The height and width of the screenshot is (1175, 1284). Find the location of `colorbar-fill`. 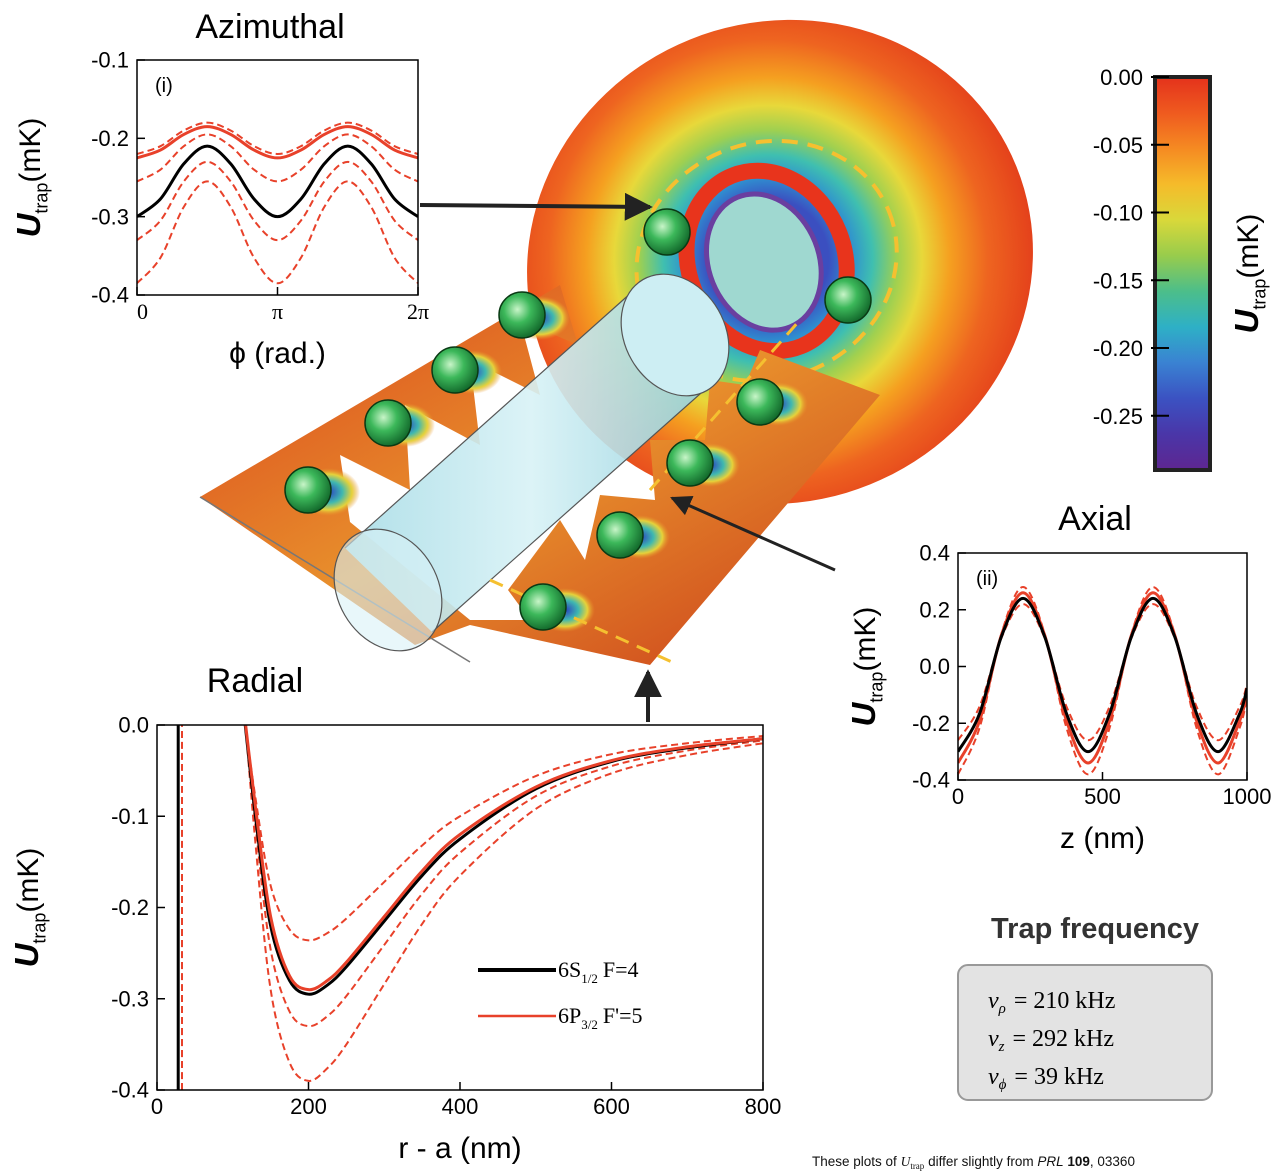

colorbar-fill is located at coordinates (1182, 273).